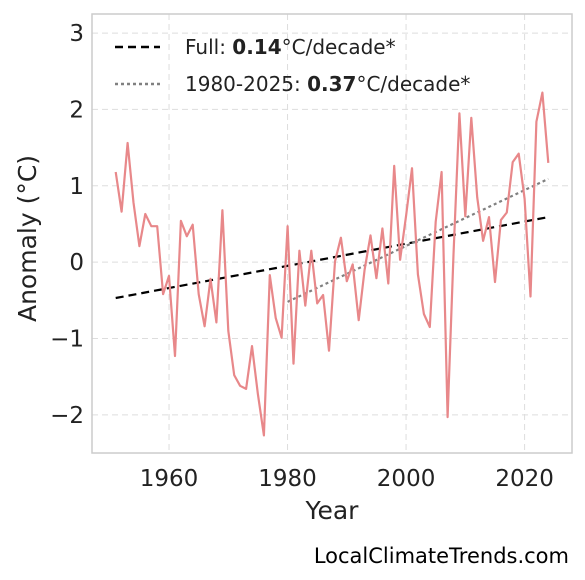 The width and height of the screenshot is (585, 580). I want to click on legend-recent-prefix: 1980-2025:, so click(246, 84).